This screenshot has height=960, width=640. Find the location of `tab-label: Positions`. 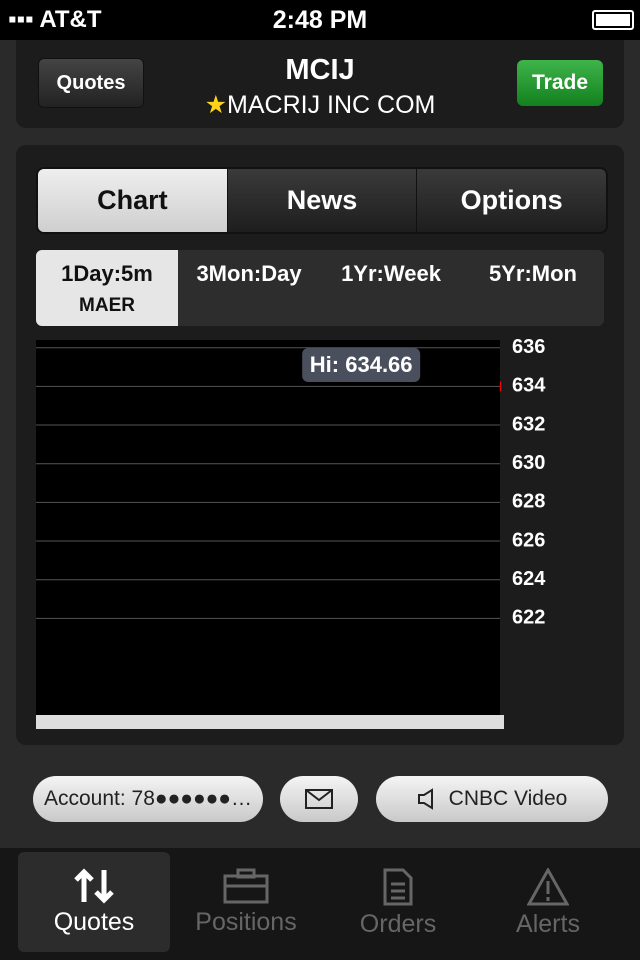

tab-label: Positions is located at coordinates (246, 922).